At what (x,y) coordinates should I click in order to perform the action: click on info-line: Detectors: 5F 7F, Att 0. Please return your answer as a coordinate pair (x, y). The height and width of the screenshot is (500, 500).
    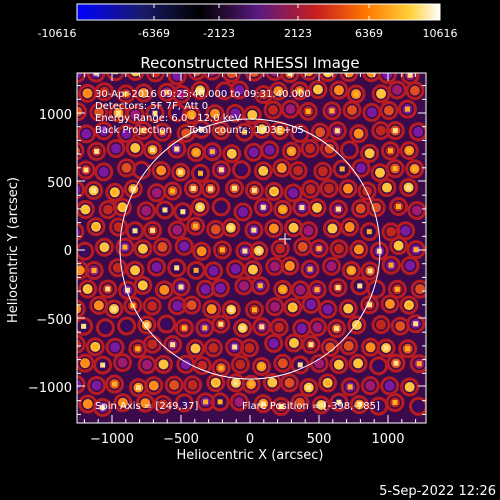
    Looking at the image, I should click on (151, 106).